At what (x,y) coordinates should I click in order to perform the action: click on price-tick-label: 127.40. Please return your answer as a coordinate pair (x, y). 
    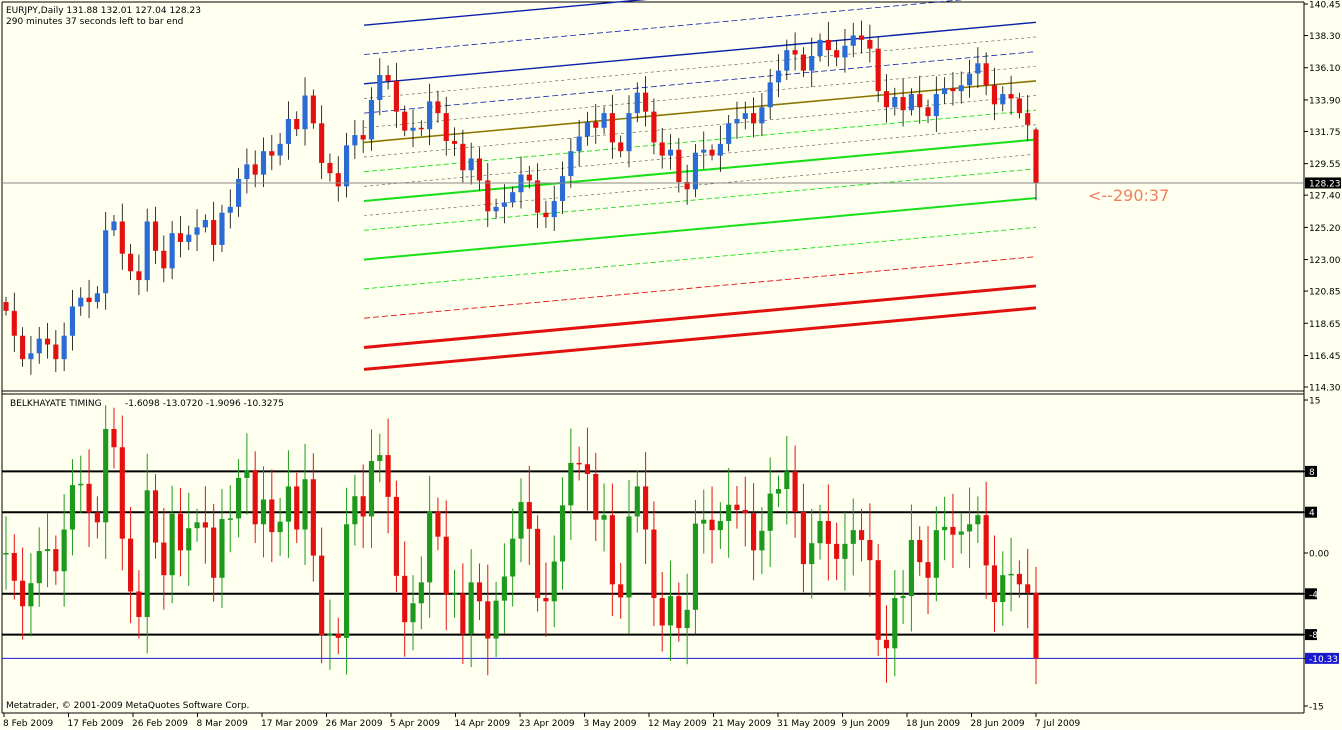
    Looking at the image, I should click on (1325, 197).